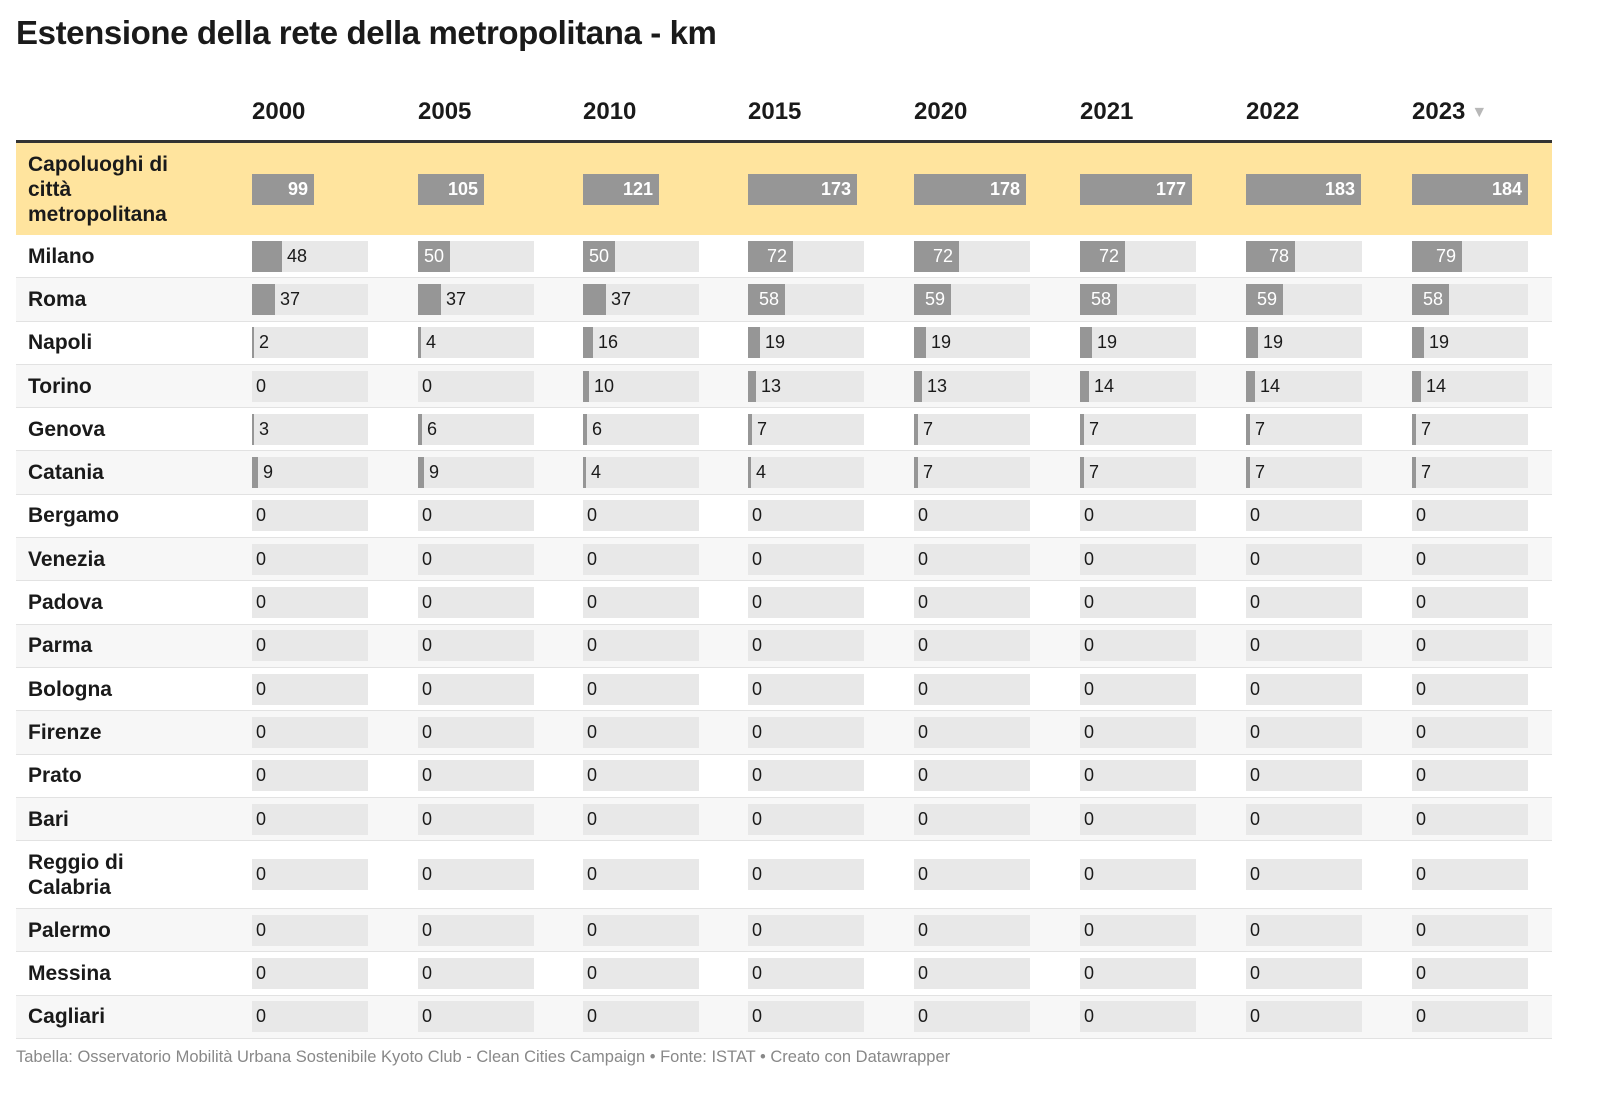 The width and height of the screenshot is (1600, 1108). I want to click on bar-cell: 9, so click(310, 473).